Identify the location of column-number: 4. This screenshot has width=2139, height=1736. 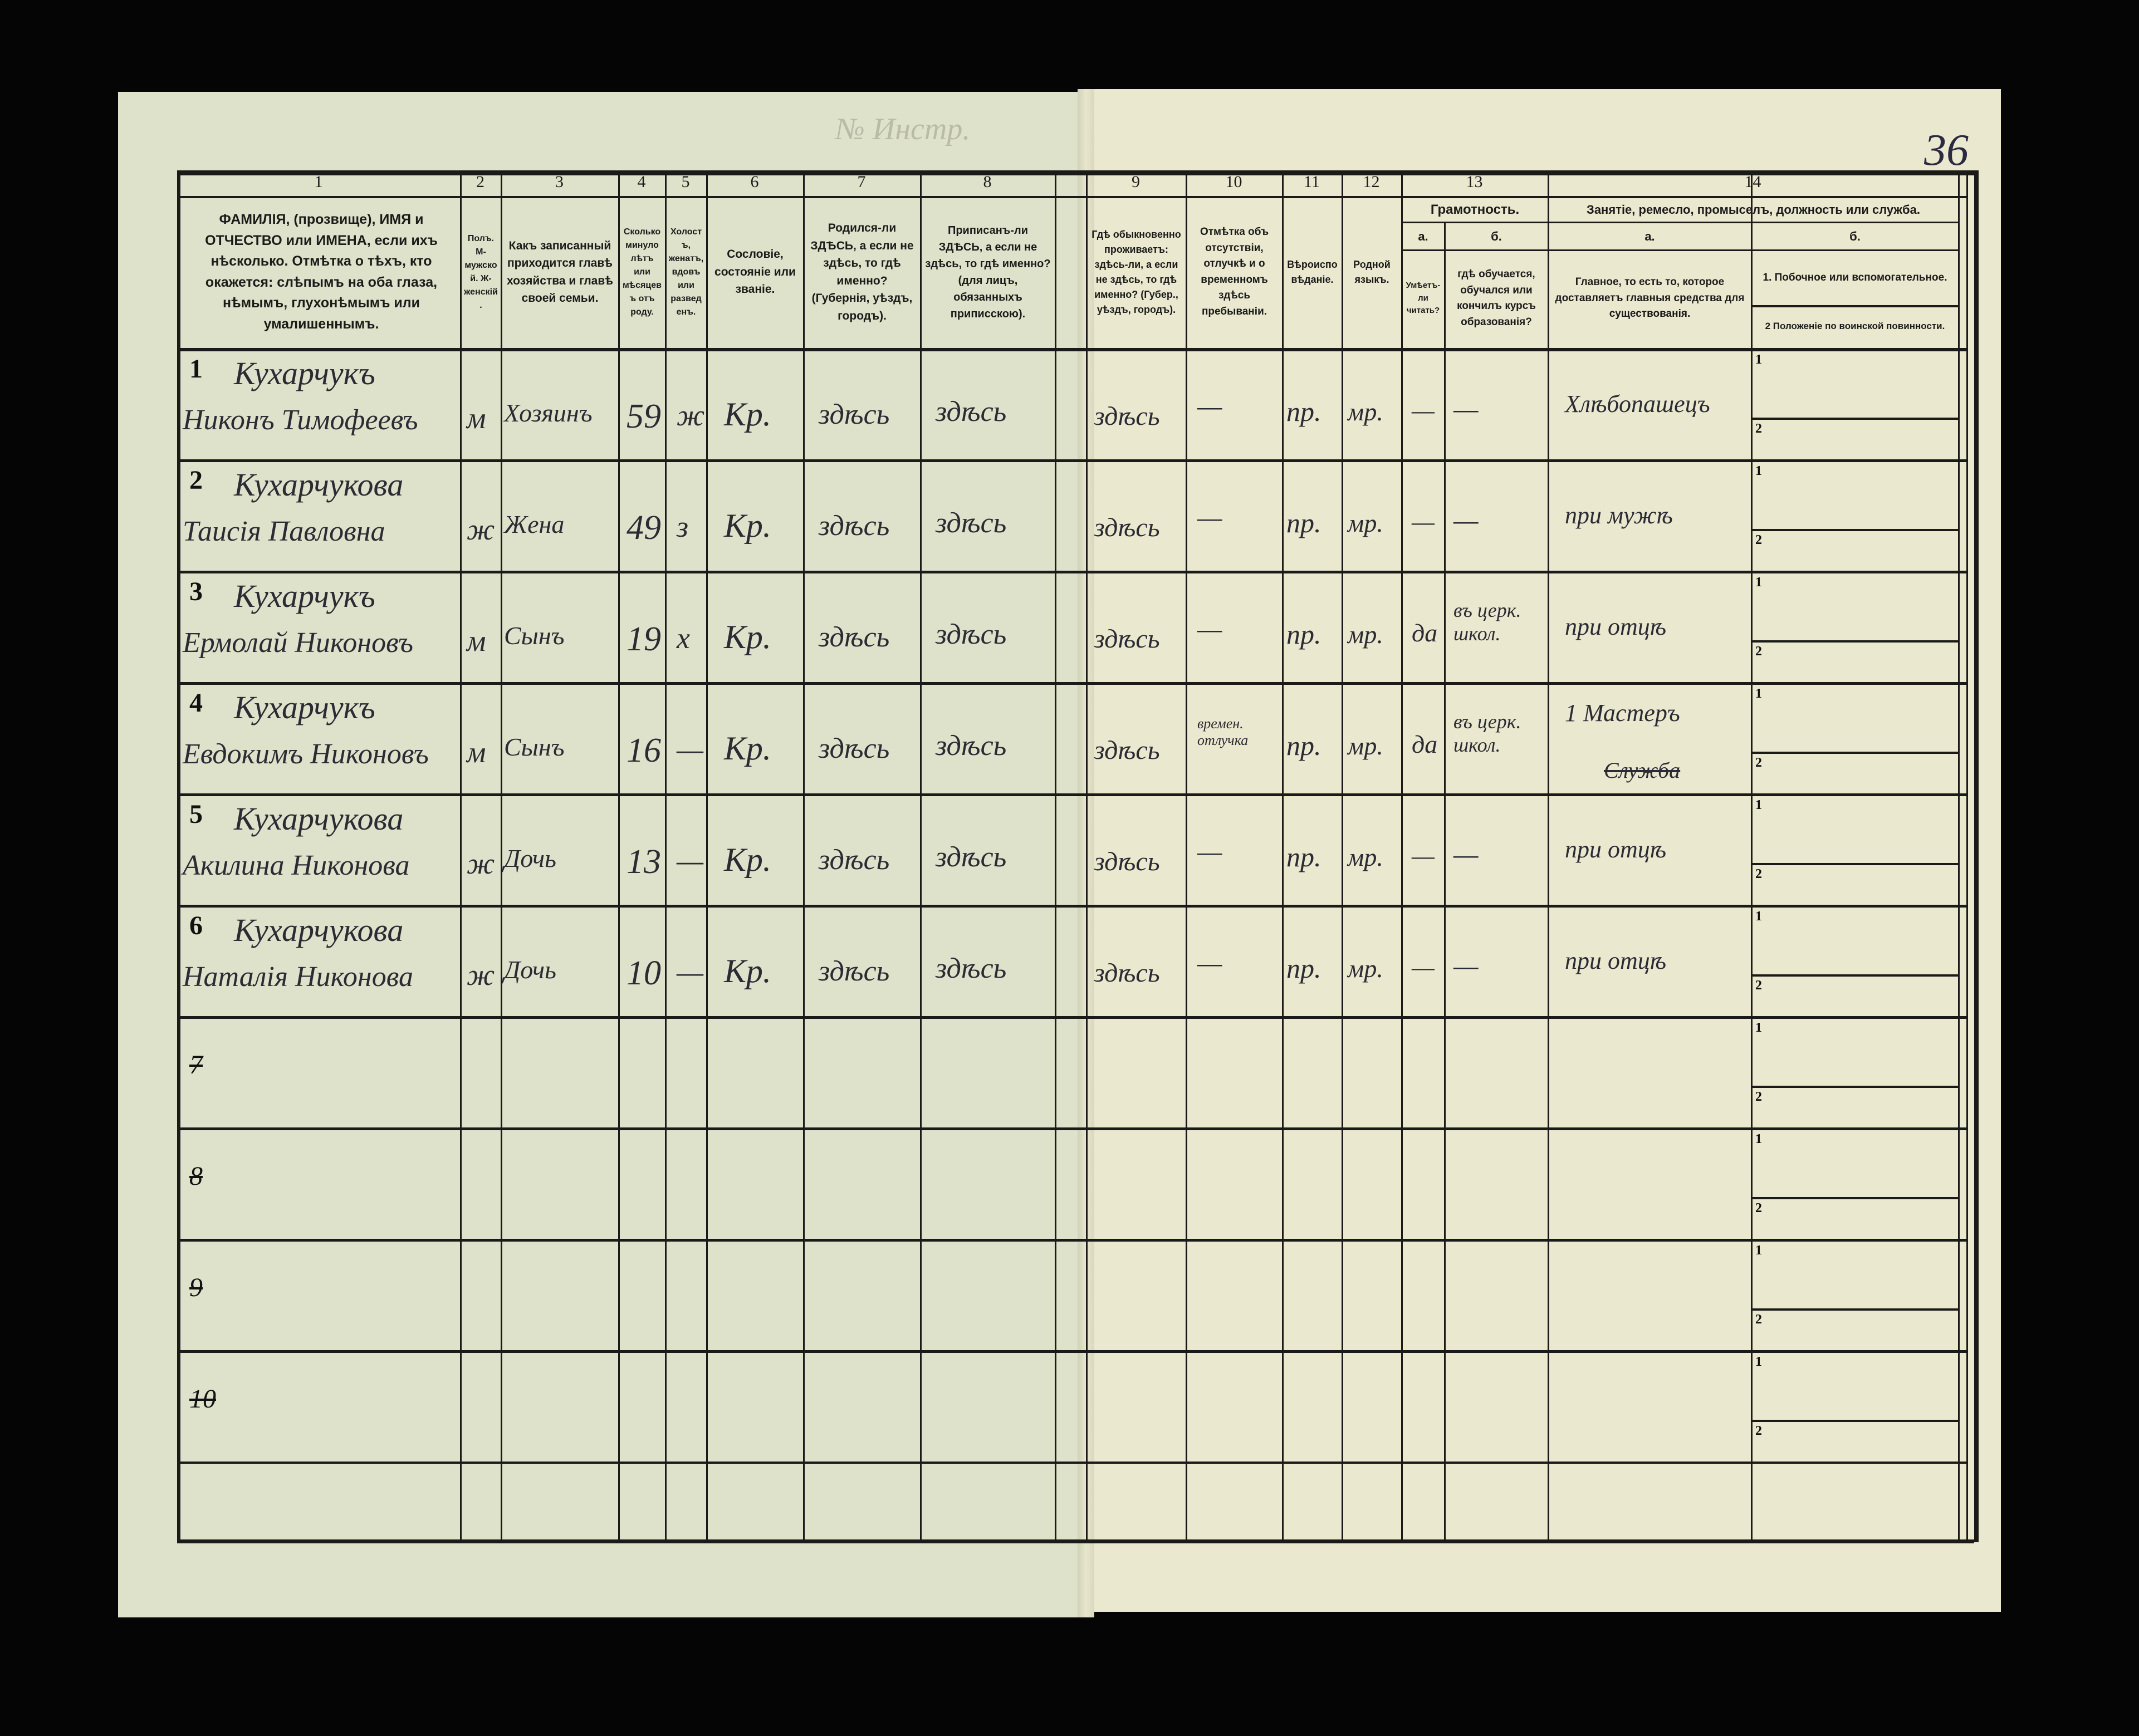
(641, 182).